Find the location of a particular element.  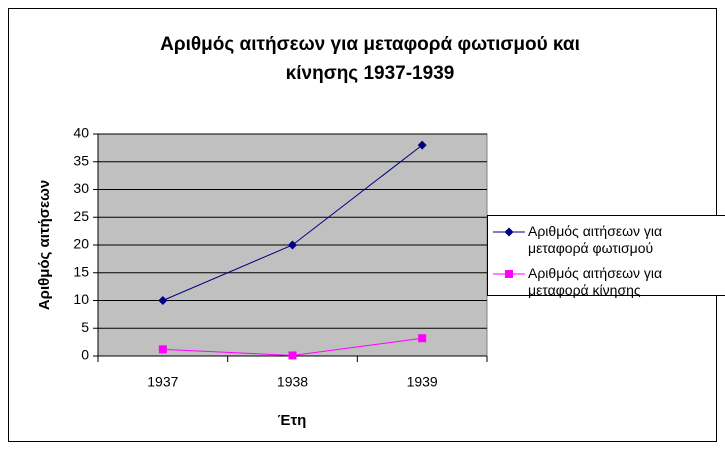

legend-label: Αριθμός αιτήσεων για μεταφορά κίνησης is located at coordinates (595, 281).